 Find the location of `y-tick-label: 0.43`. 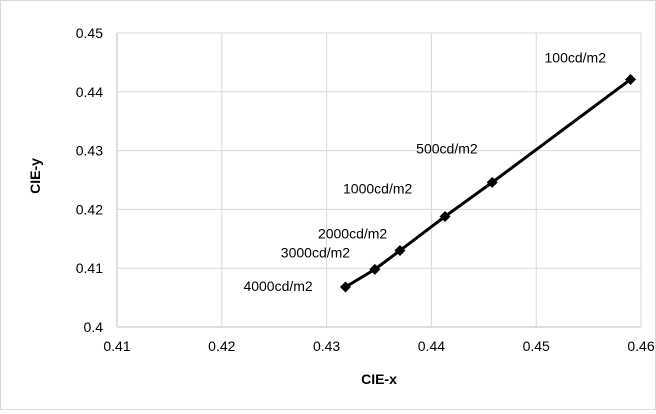

y-tick-label: 0.43 is located at coordinates (89, 151).